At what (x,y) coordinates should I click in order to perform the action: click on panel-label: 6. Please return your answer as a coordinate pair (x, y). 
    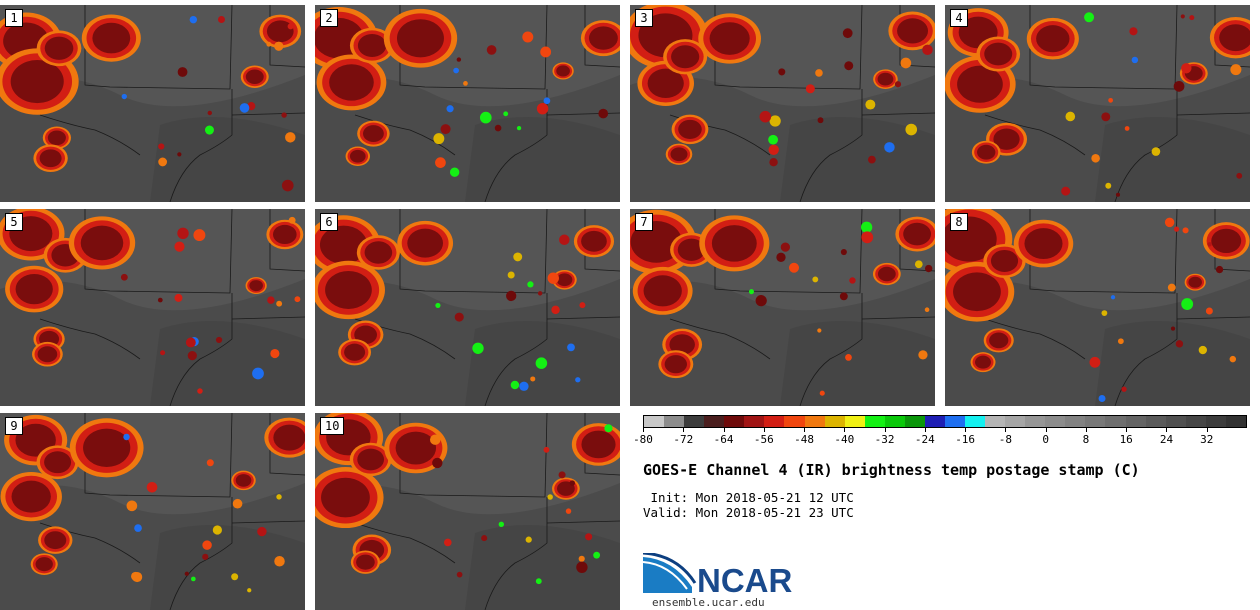
    Looking at the image, I should click on (329, 222).